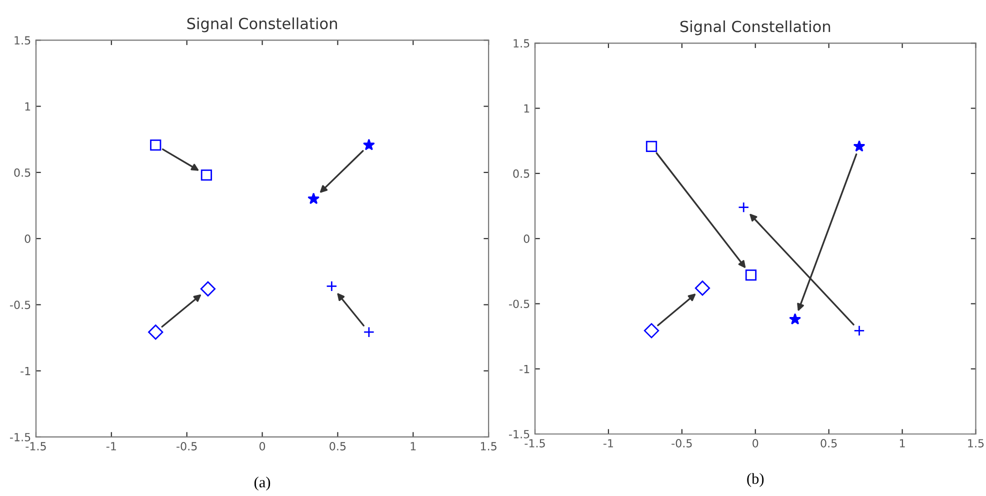 This screenshot has height=496, width=986. I want to click on text: (a), so click(262, 483).